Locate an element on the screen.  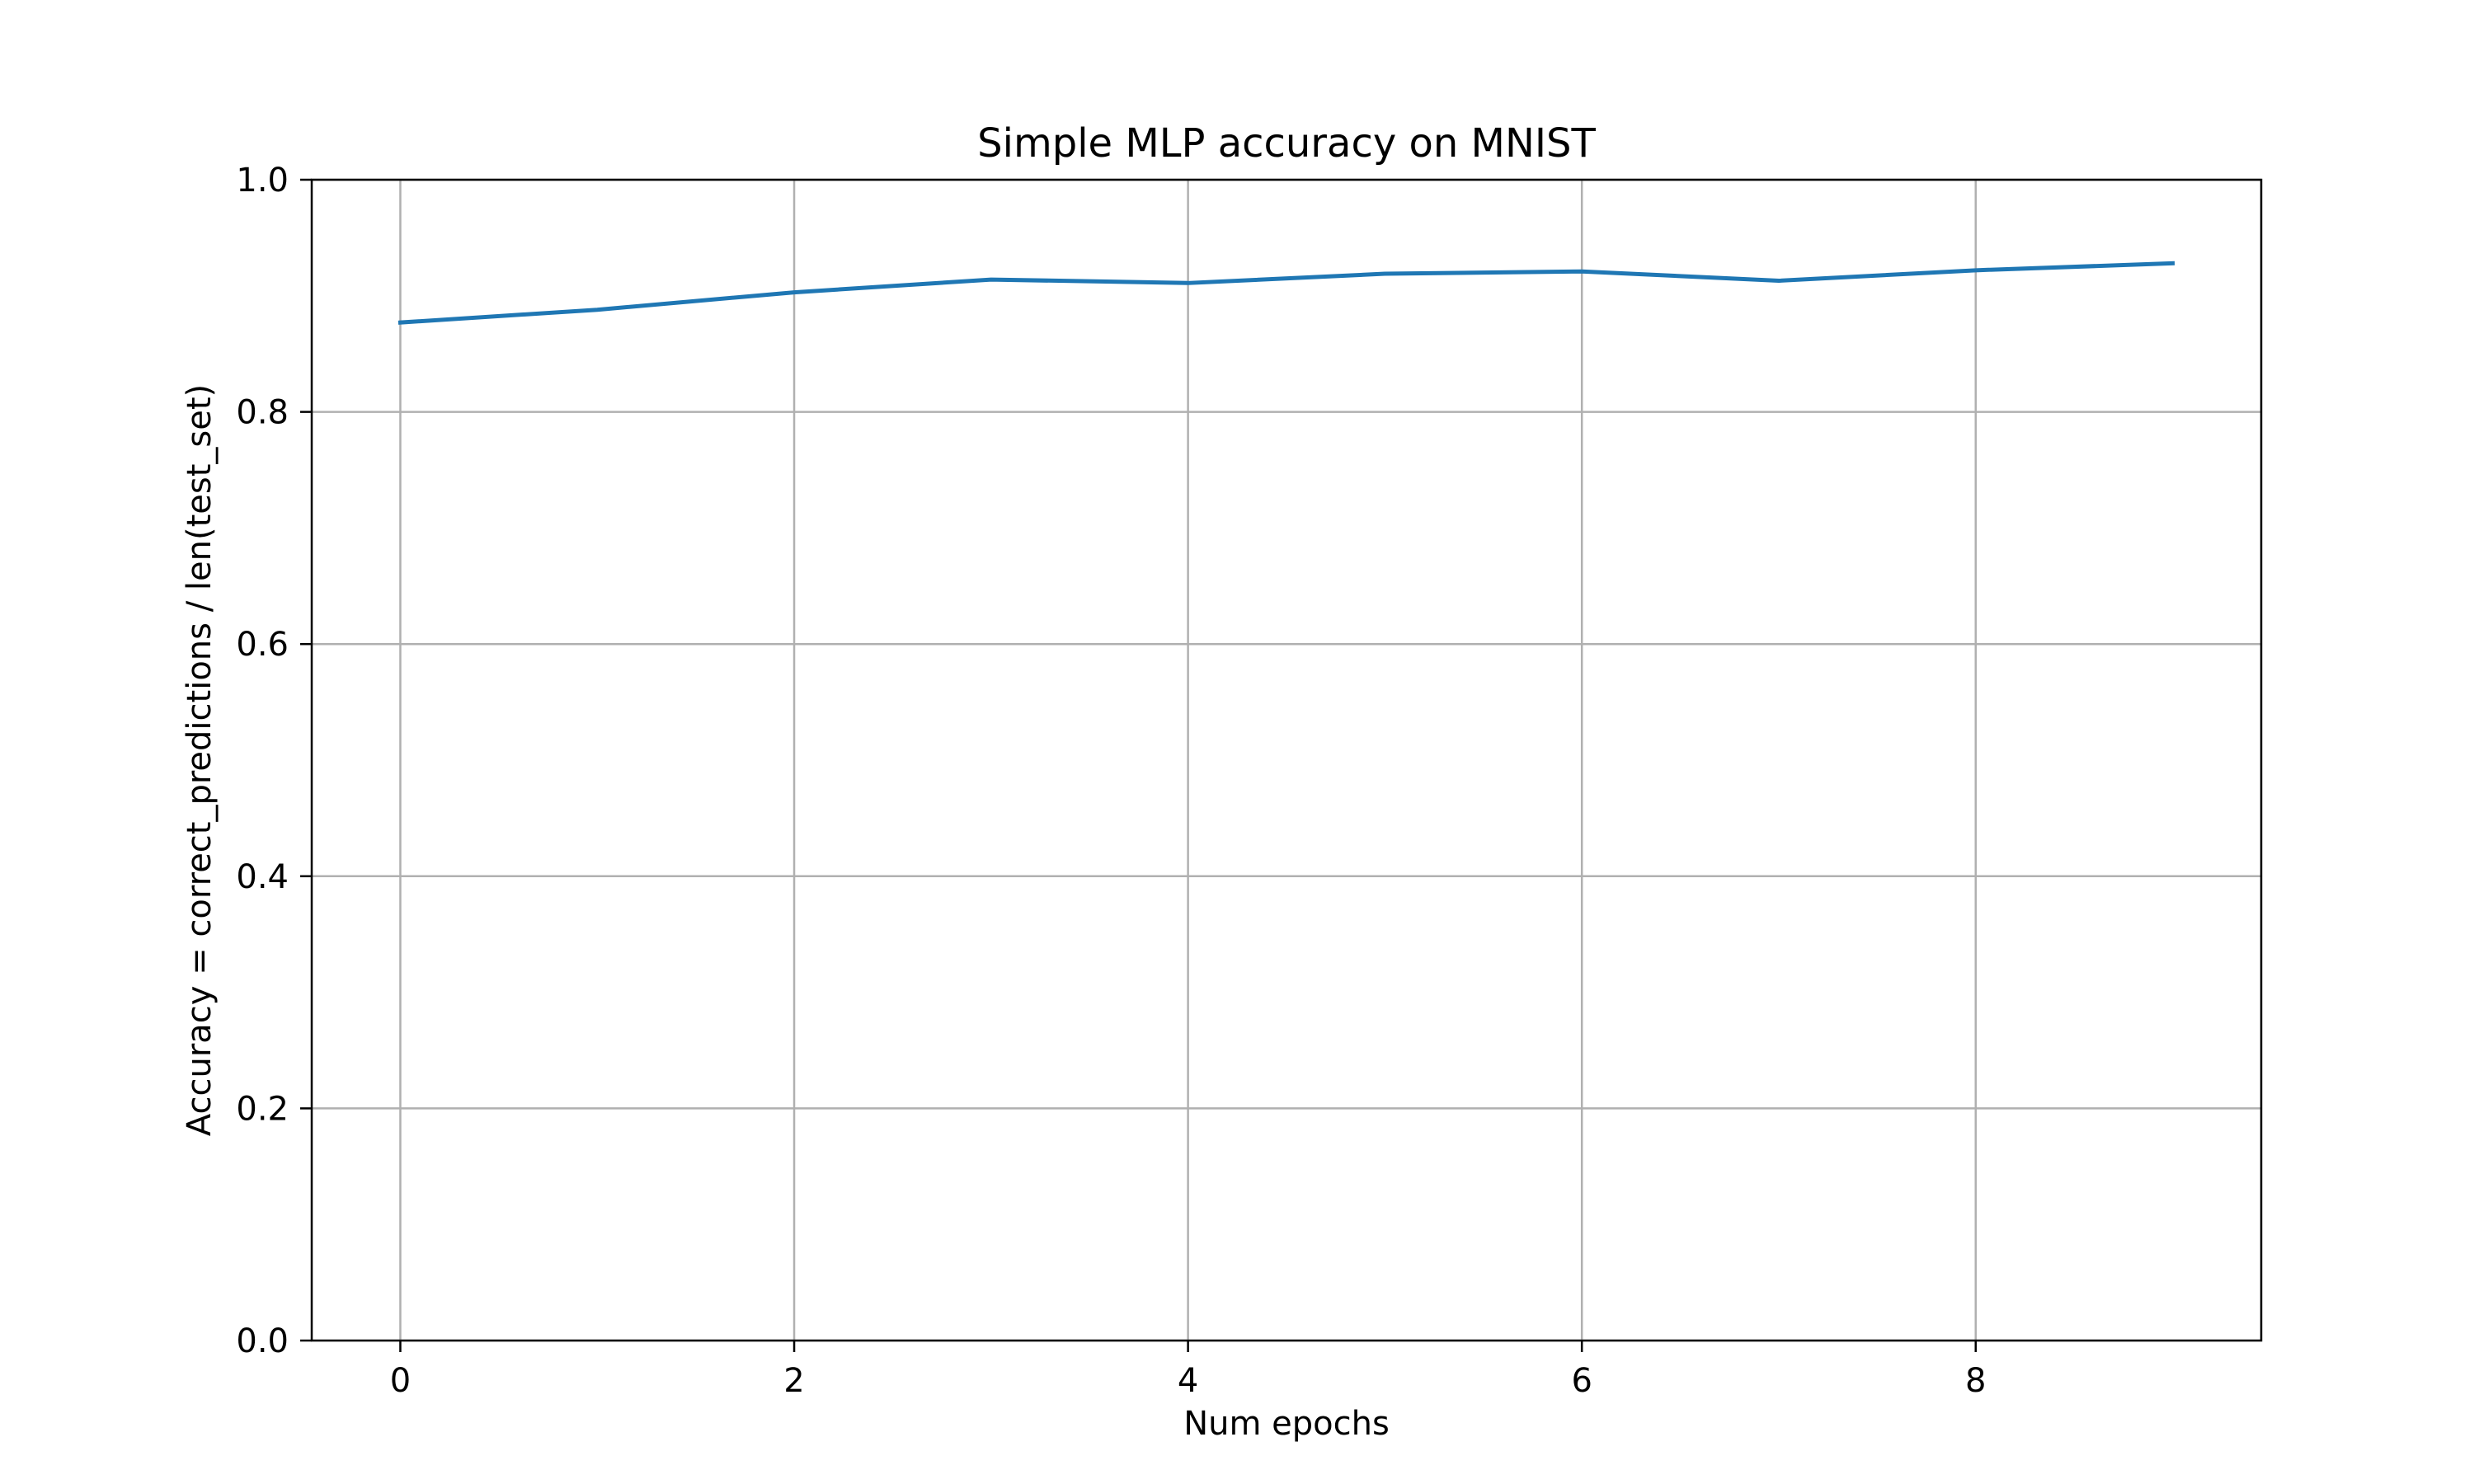
y-tick-label: 0.4 is located at coordinates (262, 877).